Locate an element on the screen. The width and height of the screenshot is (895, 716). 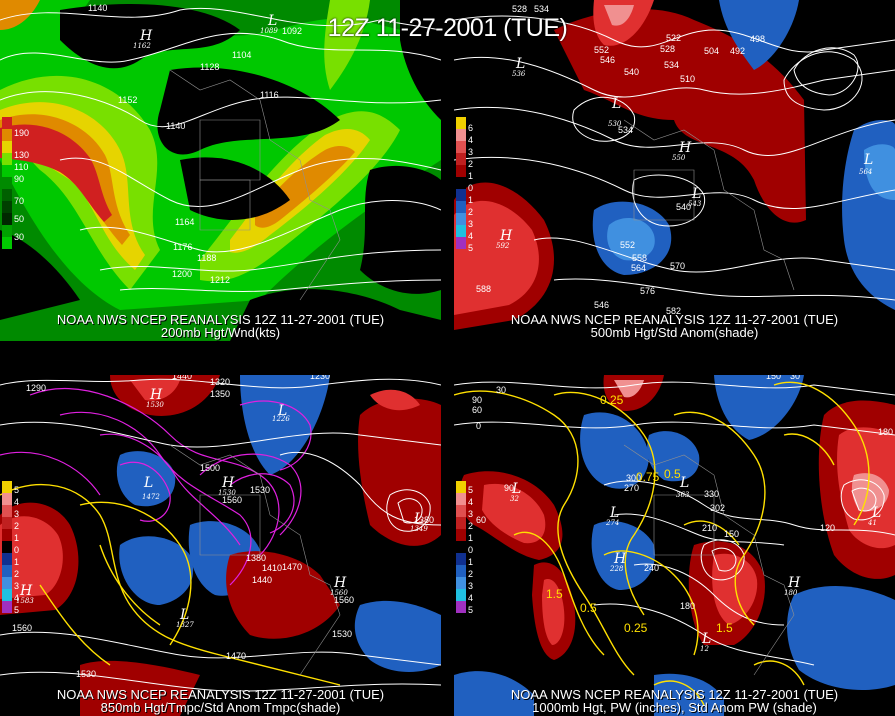
panel-caption-field: 500mb Hgt/Std Anom(shade) is located at coordinates (674, 332).